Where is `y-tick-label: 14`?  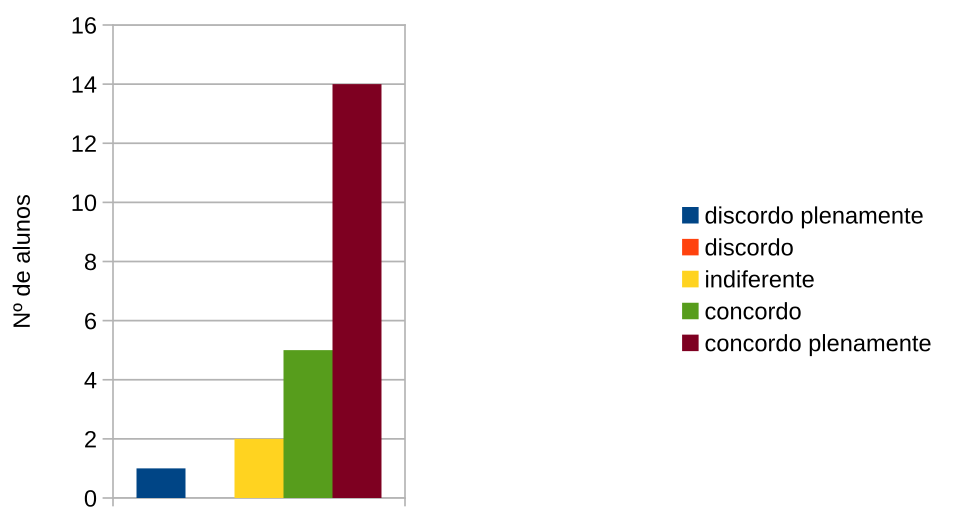 y-tick-label: 14 is located at coordinates (84, 84).